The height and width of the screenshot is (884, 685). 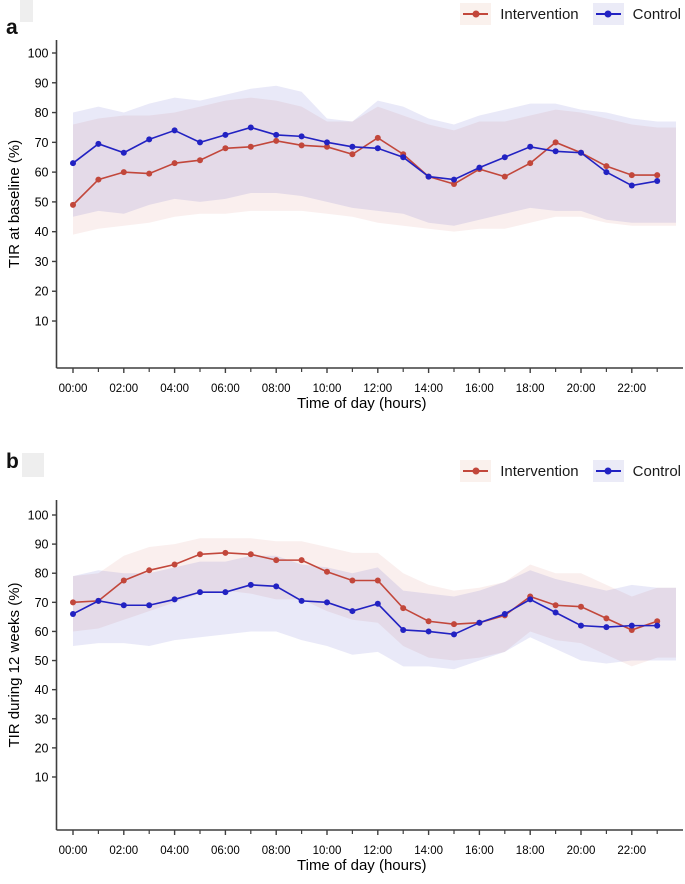 I want to click on y-axis-title: TIR at baseline (%), so click(x=14, y=204).